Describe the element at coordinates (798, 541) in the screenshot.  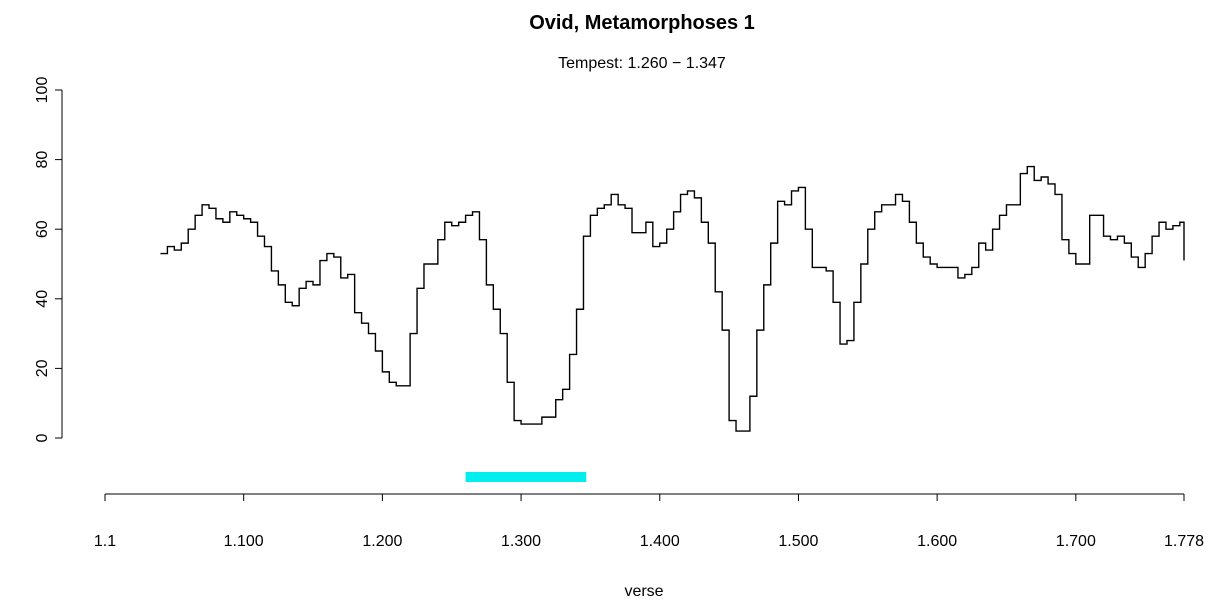
I see `x-tick-label: 1.500` at that location.